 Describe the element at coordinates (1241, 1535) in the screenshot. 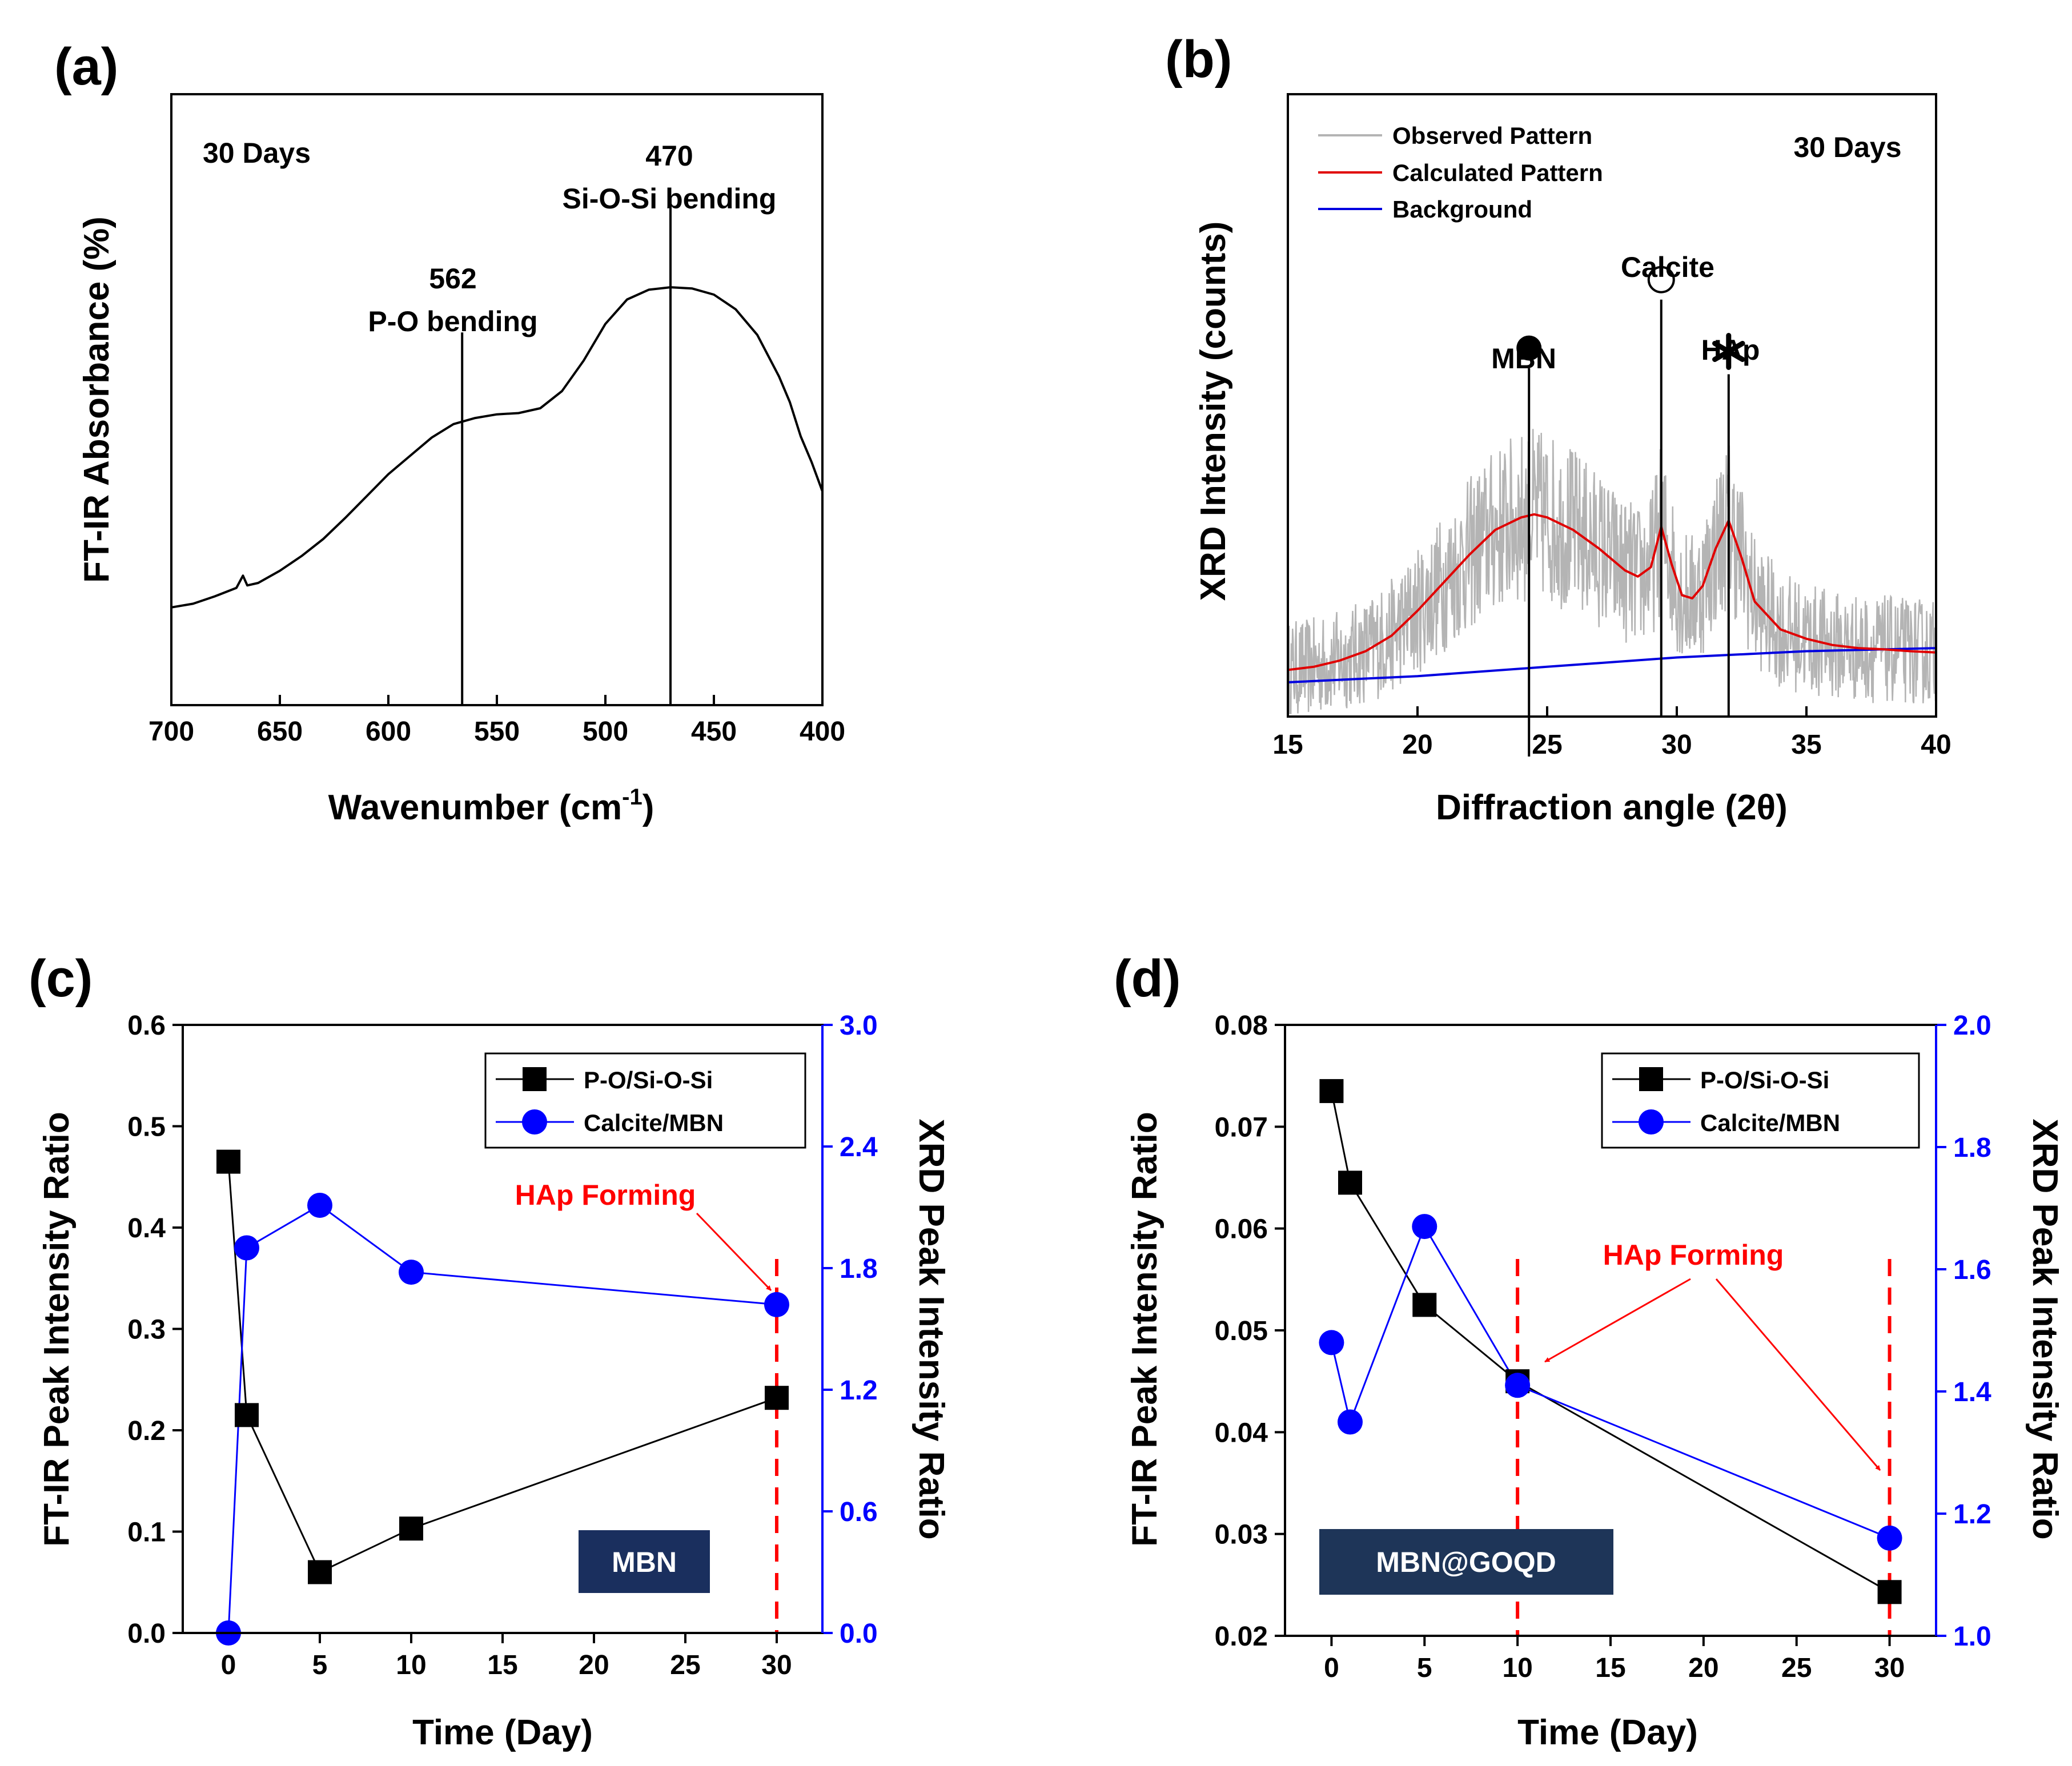

I see `panel-d-y-tick-label-0.03: 0.03` at that location.